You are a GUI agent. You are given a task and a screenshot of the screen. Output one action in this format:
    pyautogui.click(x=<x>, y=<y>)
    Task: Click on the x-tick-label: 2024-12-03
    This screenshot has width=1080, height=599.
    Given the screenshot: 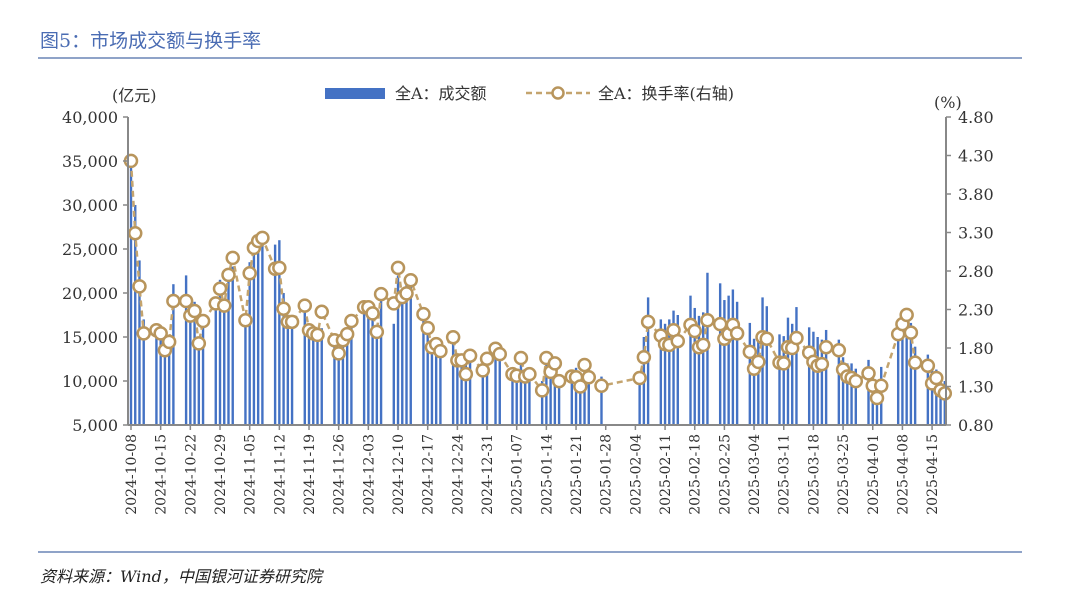 What is the action you would take?
    pyautogui.click(x=369, y=474)
    